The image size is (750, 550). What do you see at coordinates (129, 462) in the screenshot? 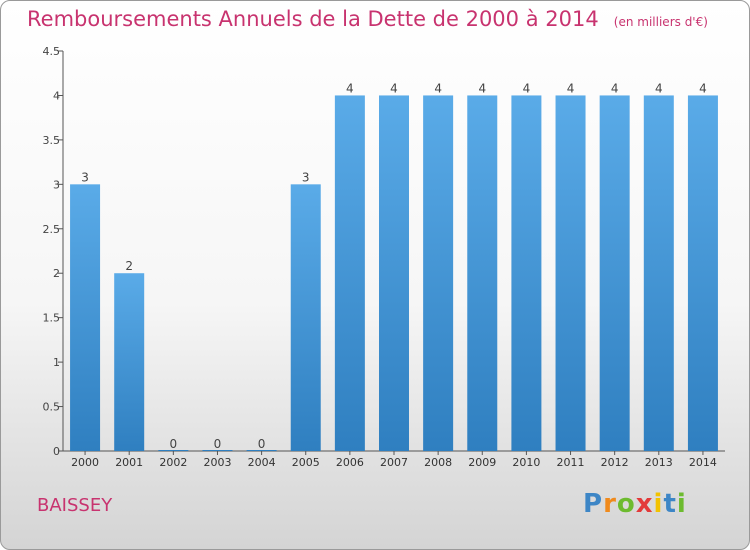
I see `x-tick-label: 2001` at bounding box center [129, 462].